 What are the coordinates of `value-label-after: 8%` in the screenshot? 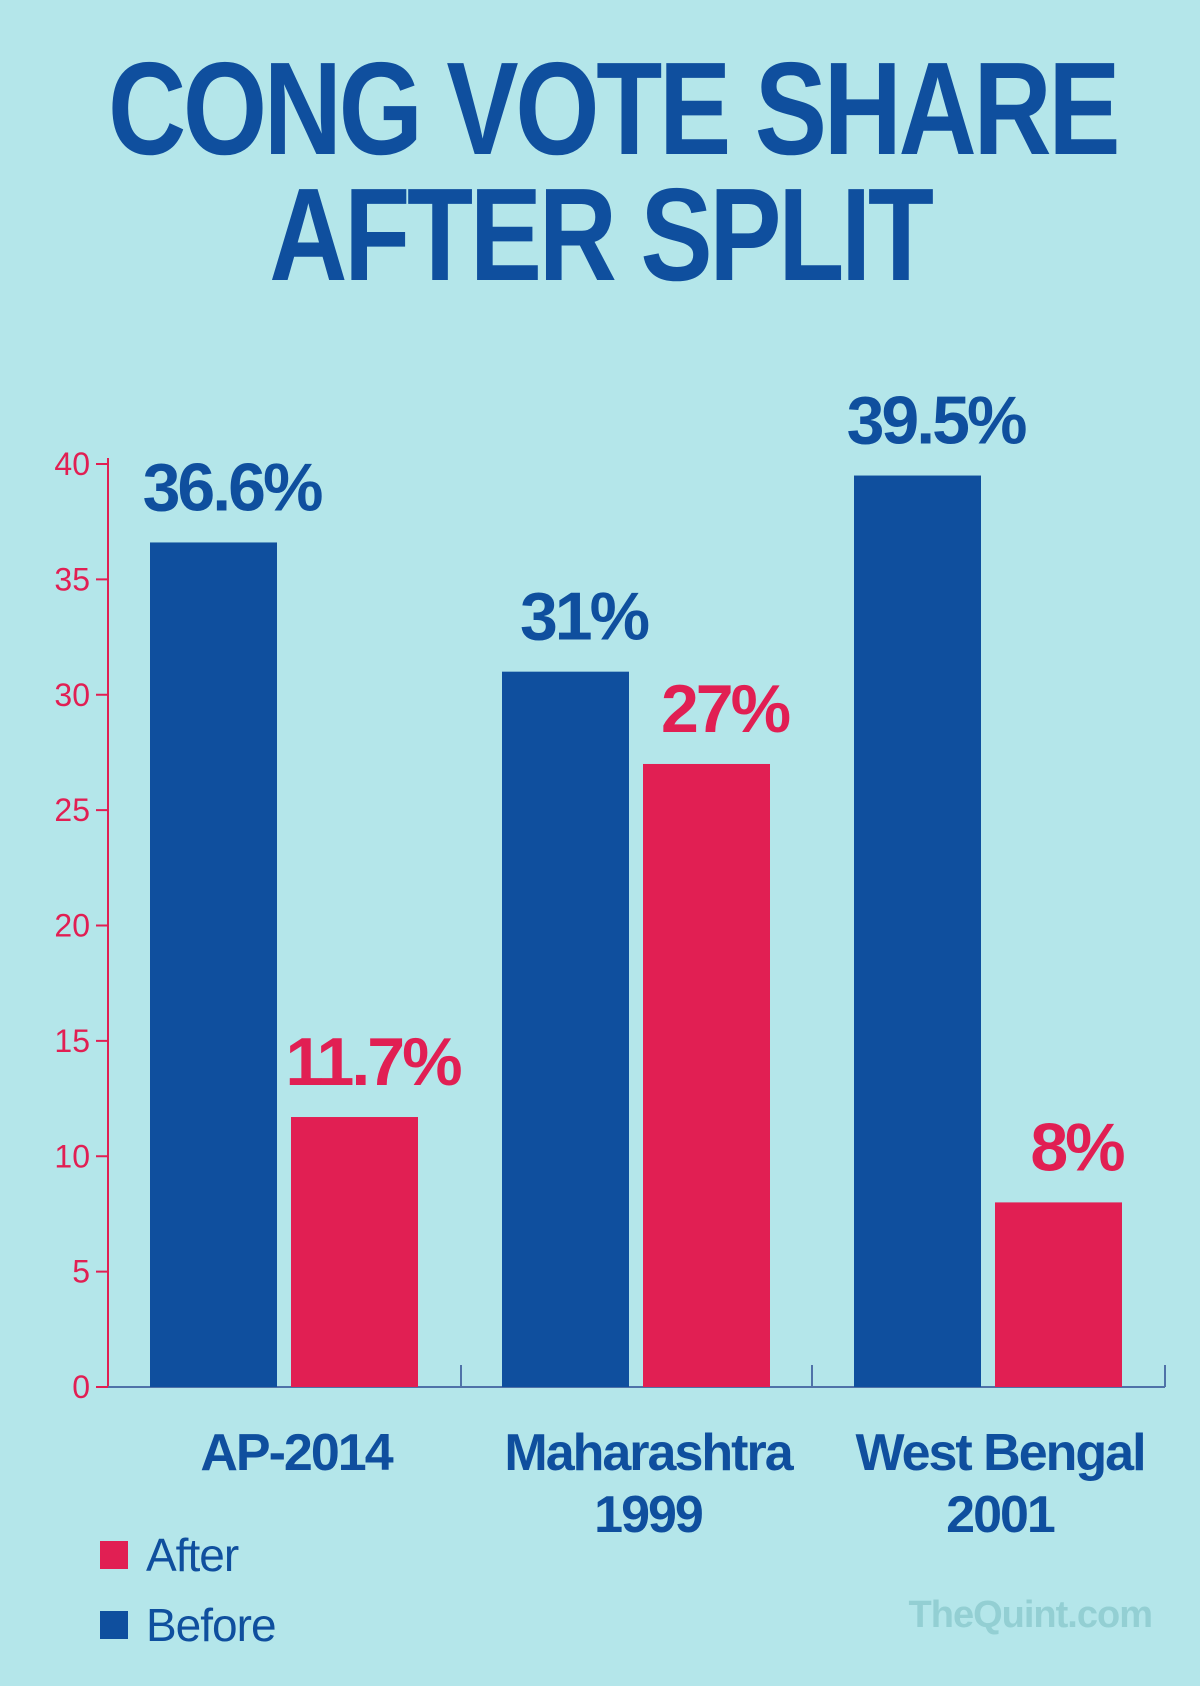 It's located at (1077, 1147).